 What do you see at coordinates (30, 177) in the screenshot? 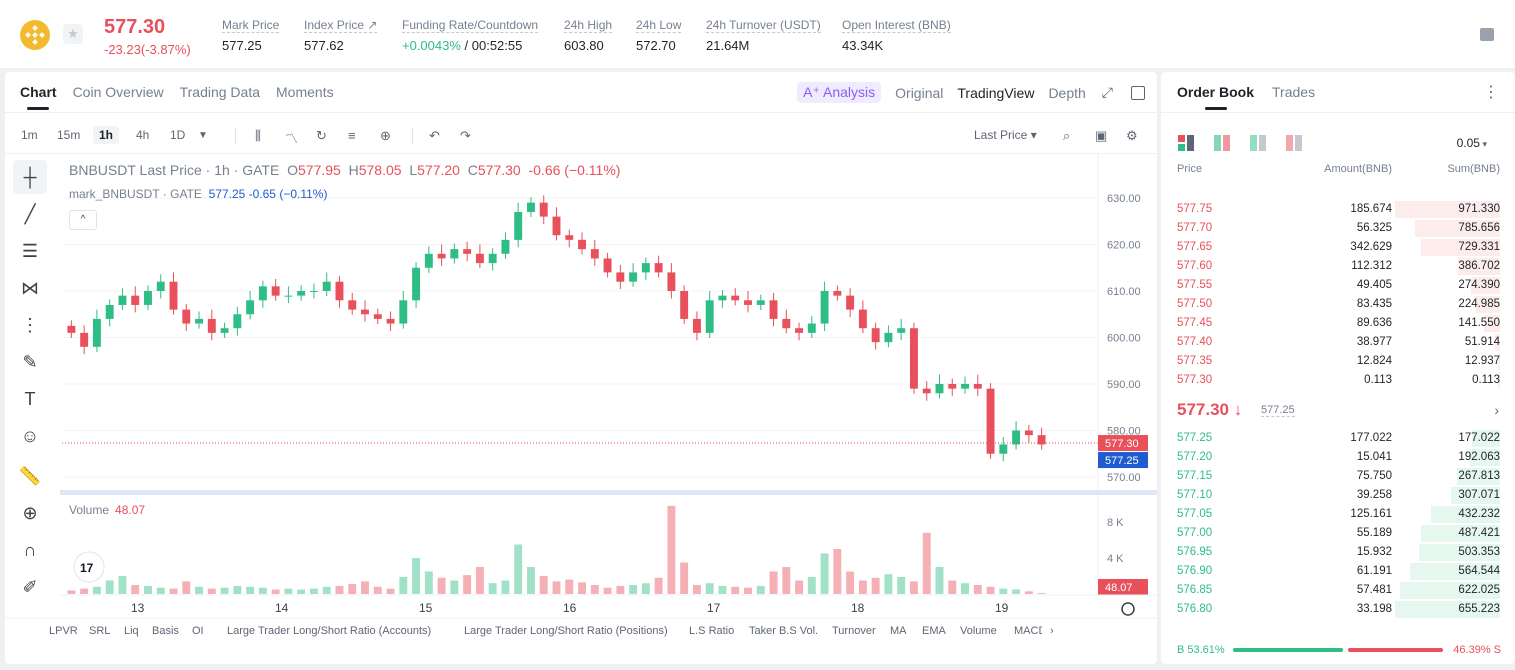
I see `crosshair-icon: ┼` at bounding box center [30, 177].